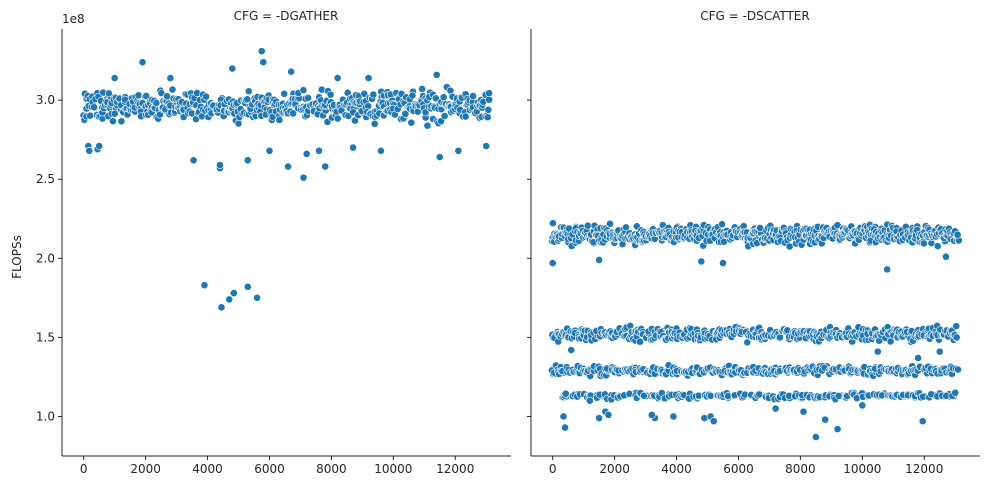  Describe the element at coordinates (676, 469) in the screenshot. I see `x-tick-label: 4000` at that location.